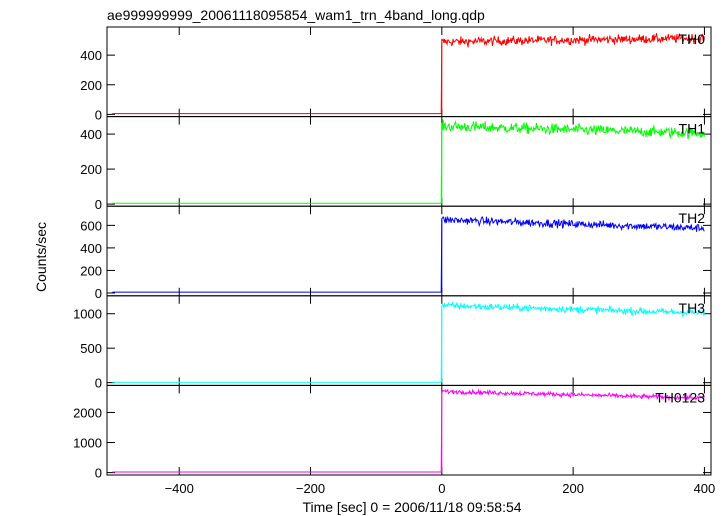 The width and height of the screenshot is (724, 516). I want to click on x-tick-label: 400, so click(705, 488).